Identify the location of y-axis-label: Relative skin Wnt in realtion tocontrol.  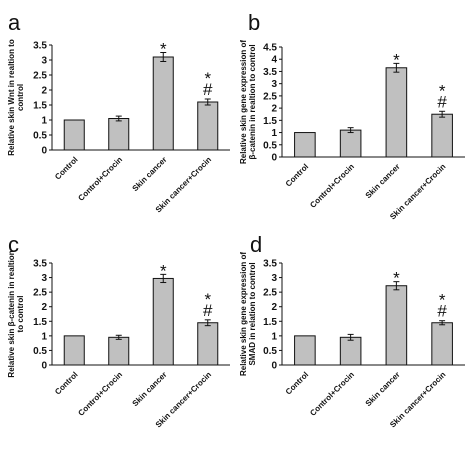
(16, 97).